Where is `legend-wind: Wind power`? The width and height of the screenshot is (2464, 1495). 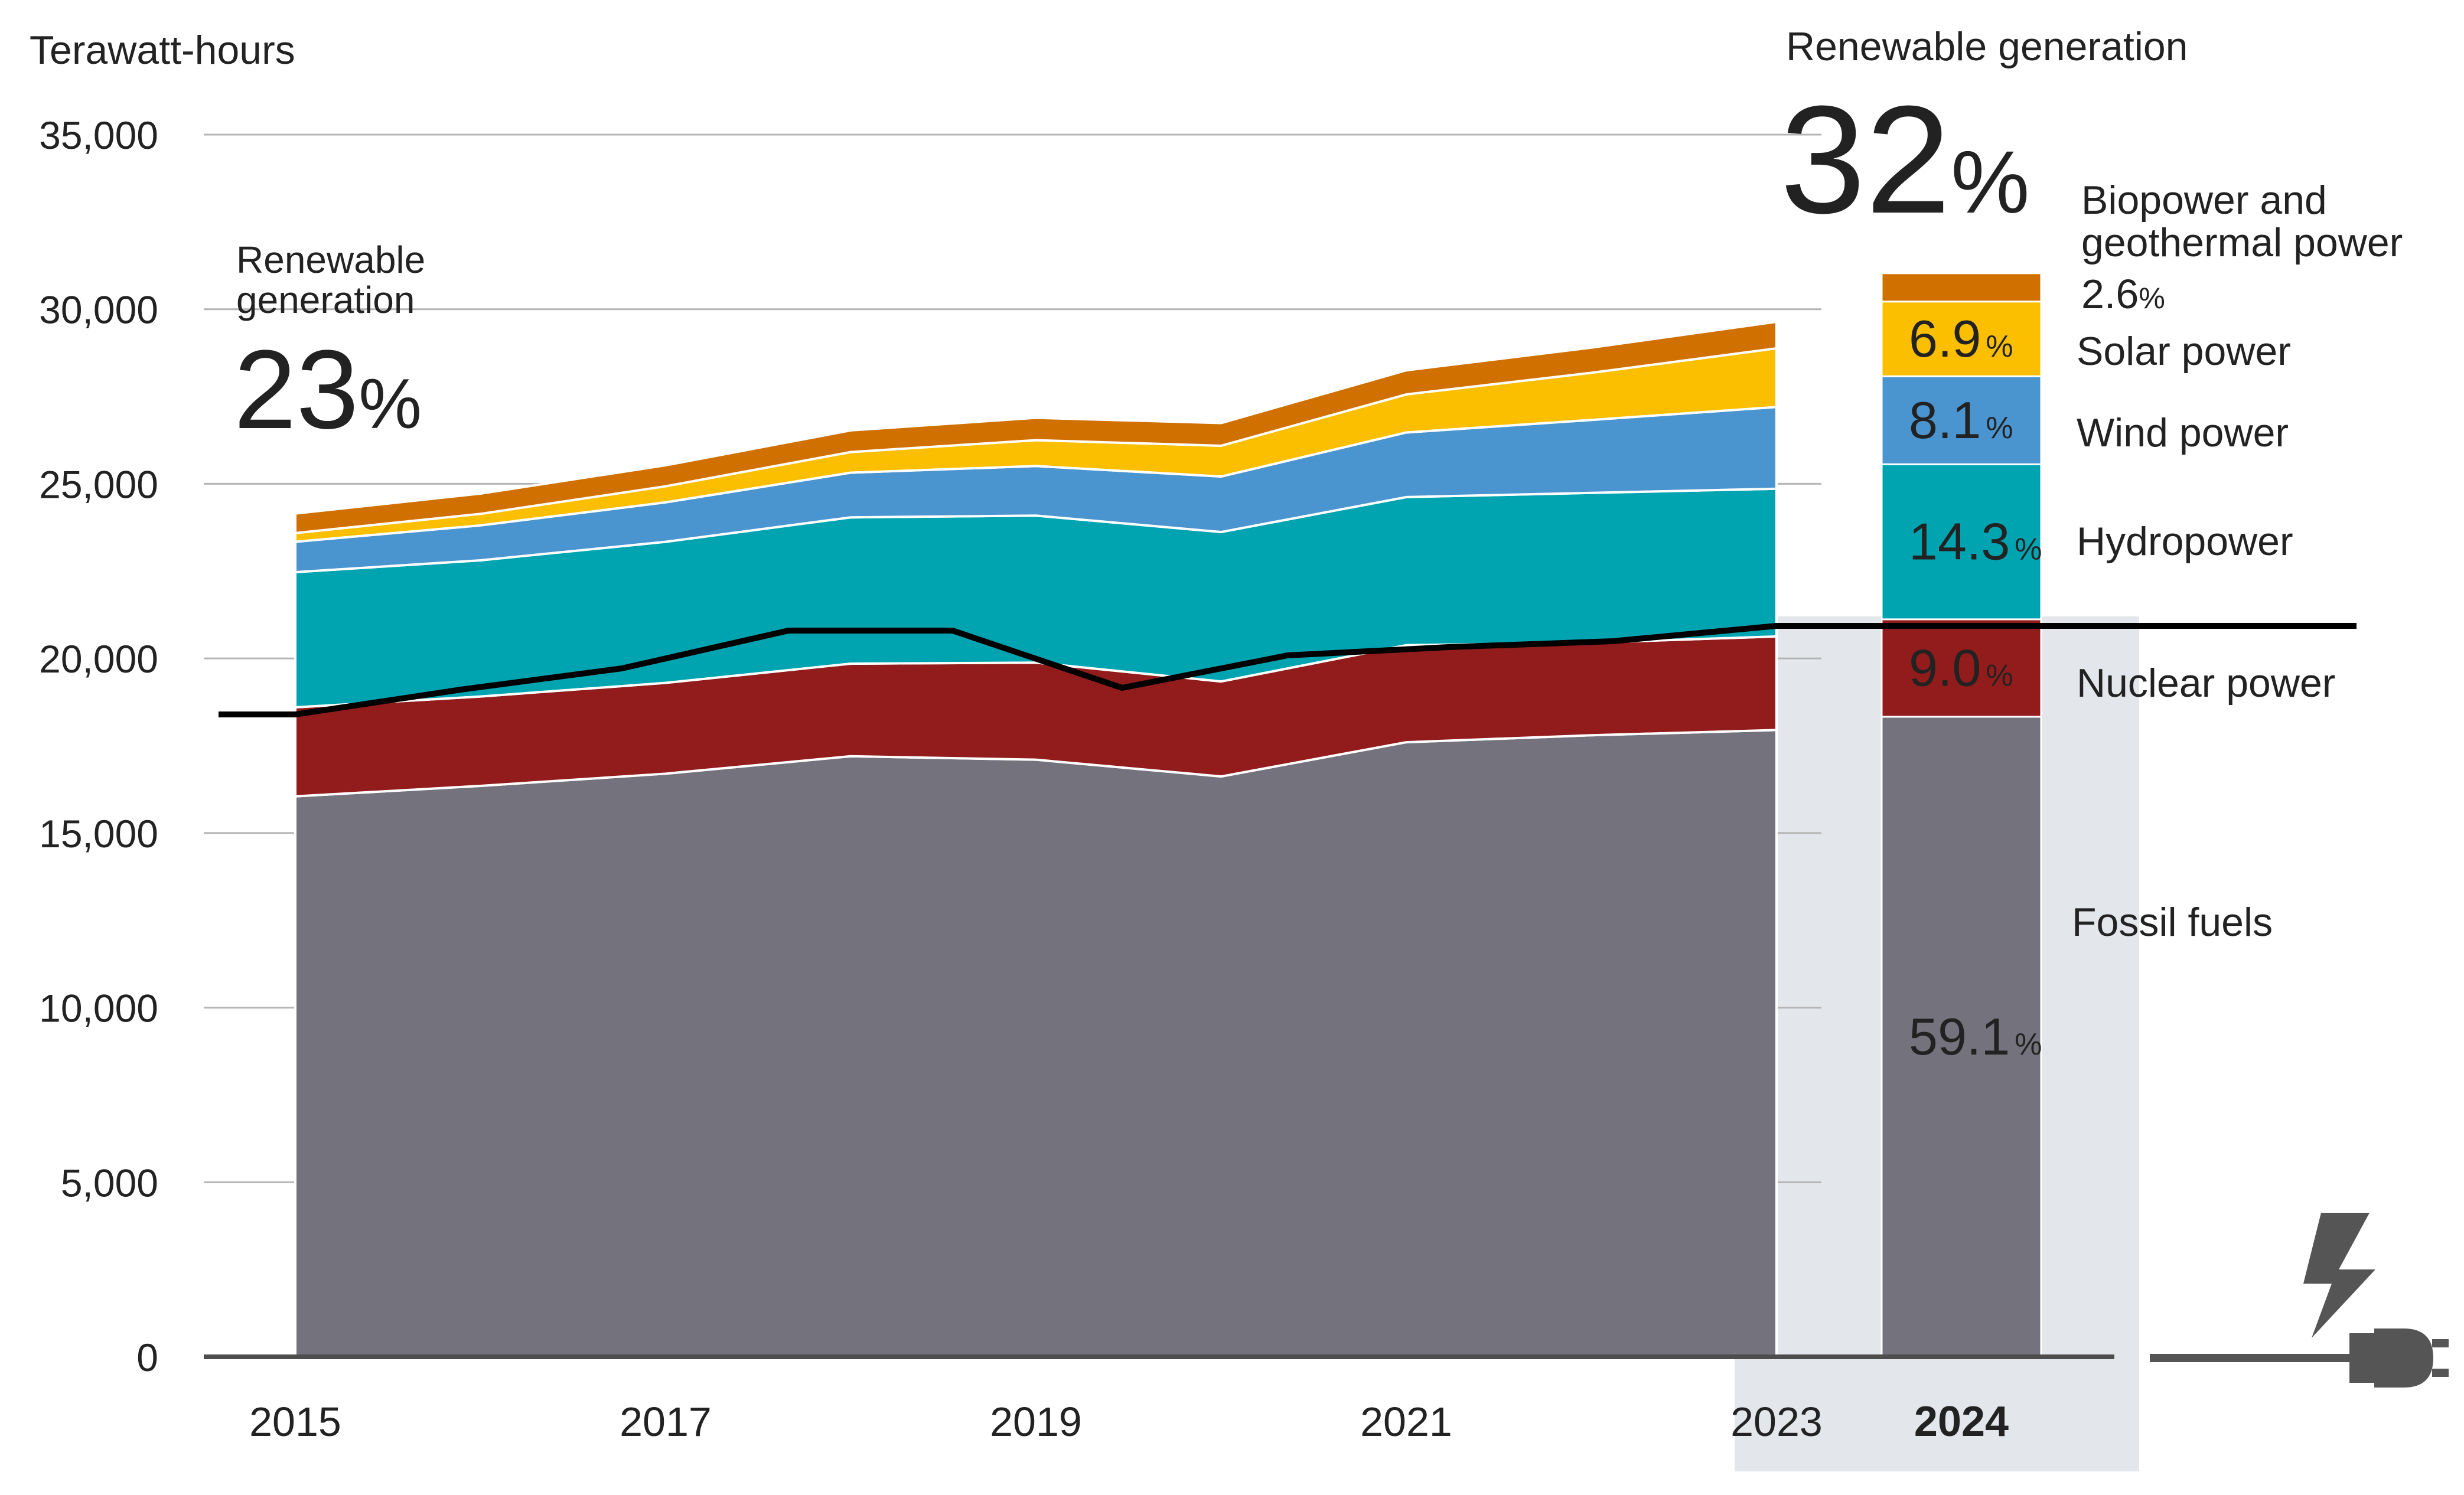
legend-wind: Wind power is located at coordinates (2183, 433).